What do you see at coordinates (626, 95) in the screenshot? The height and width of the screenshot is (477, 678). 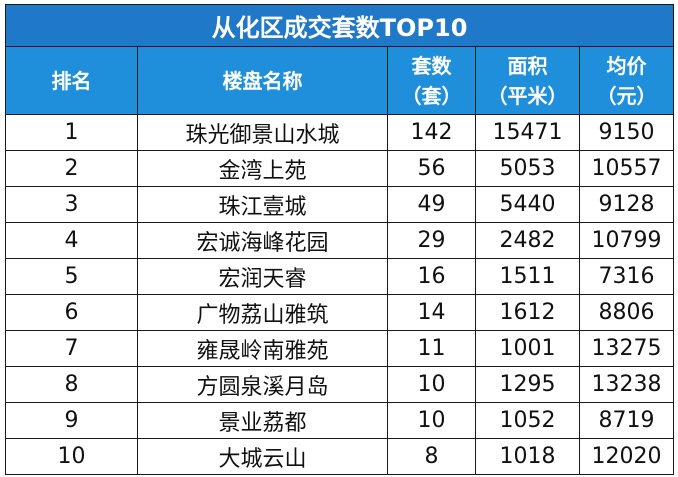 I see `header-avg-price-unit: （元）` at bounding box center [626, 95].